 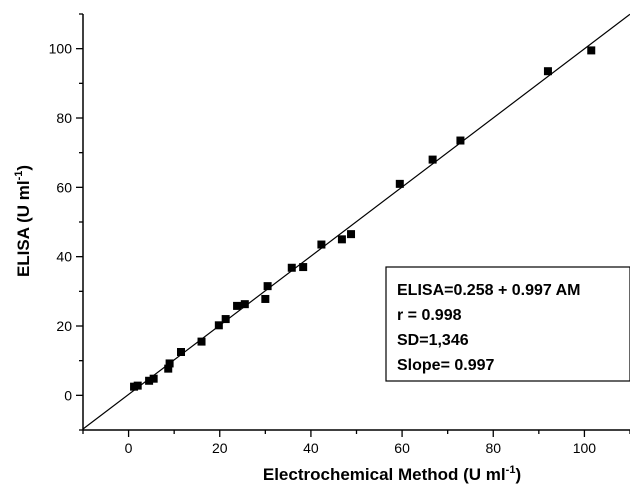 What do you see at coordinates (61, 49) in the screenshot?
I see `y-tick-label: 100` at bounding box center [61, 49].